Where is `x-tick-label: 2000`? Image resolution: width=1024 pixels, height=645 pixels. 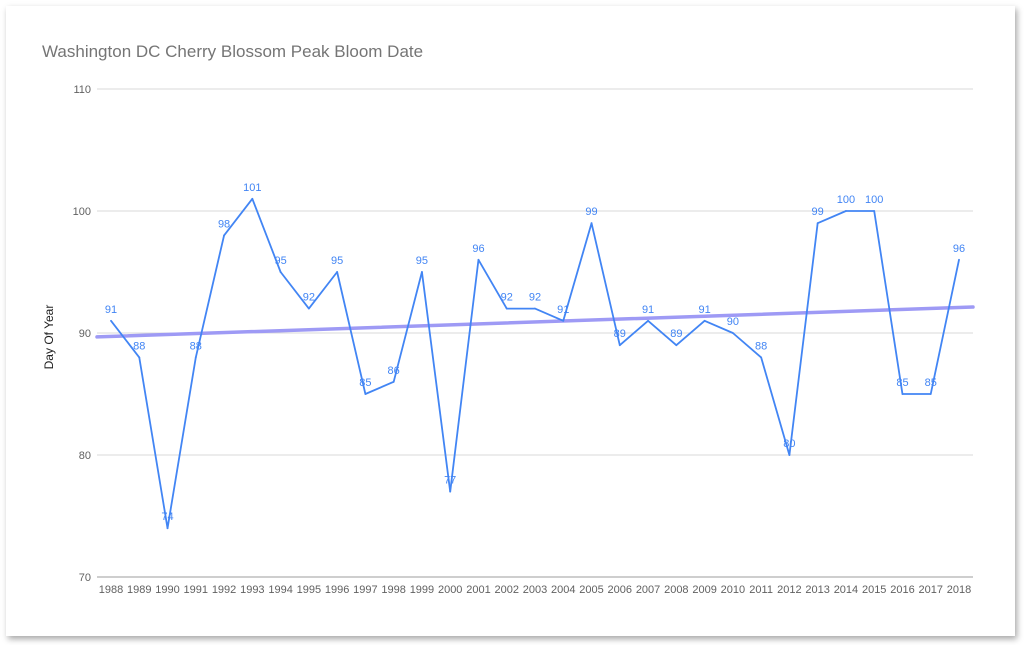 x-tick-label: 2000 is located at coordinates (450, 590).